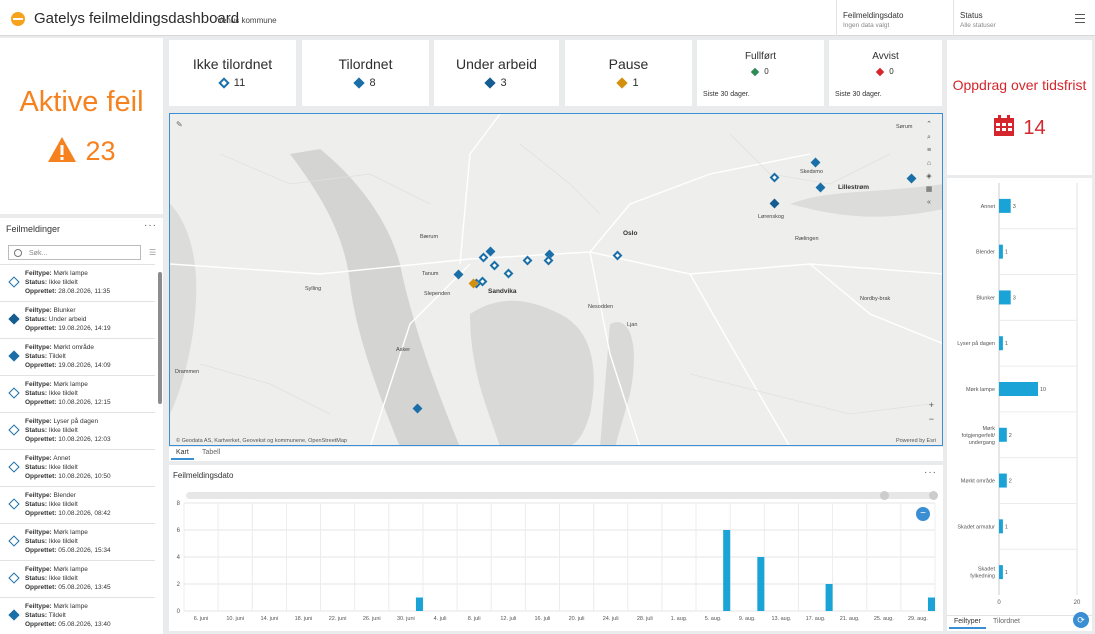 This screenshot has width=1095, height=634. I want to click on created-line: Opprettet: 05.08.2026, 15:34, so click(68, 550).